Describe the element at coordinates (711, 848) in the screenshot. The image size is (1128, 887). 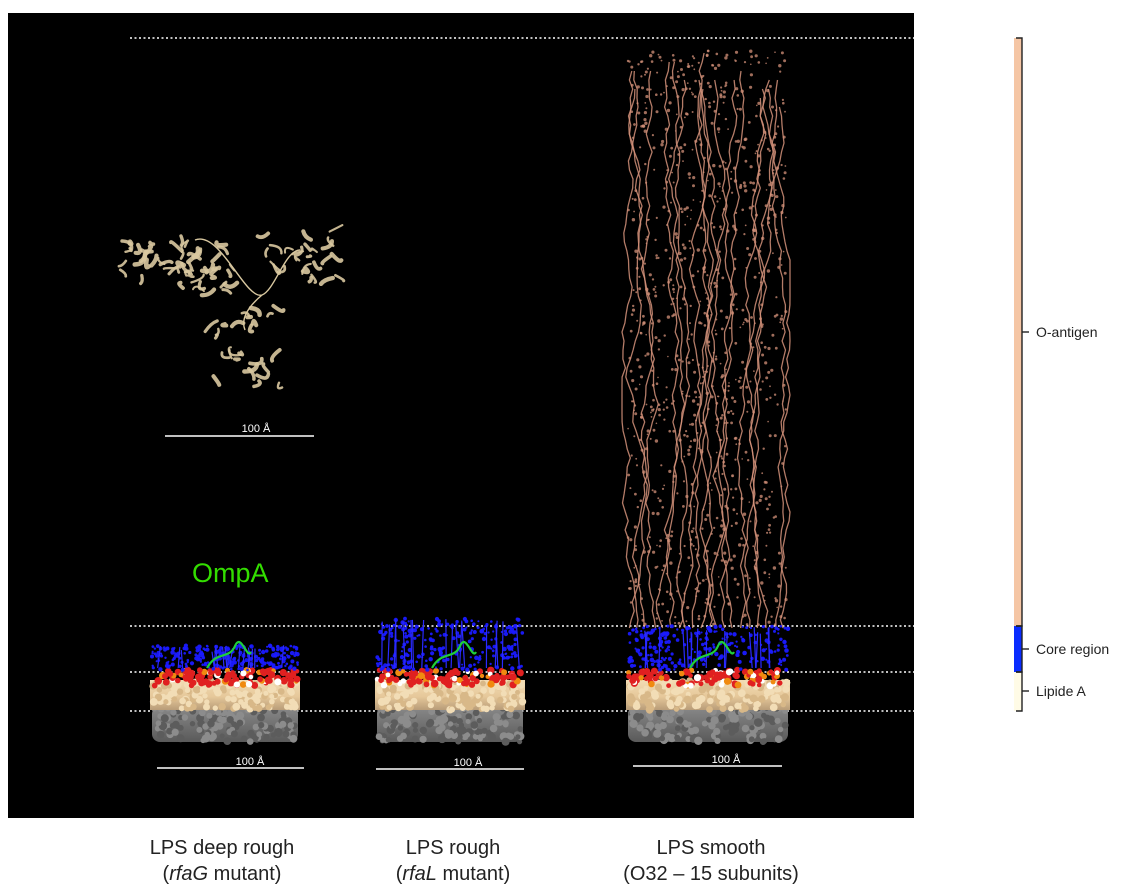
I see `caption-smooth-line1: LPS smooth` at that location.